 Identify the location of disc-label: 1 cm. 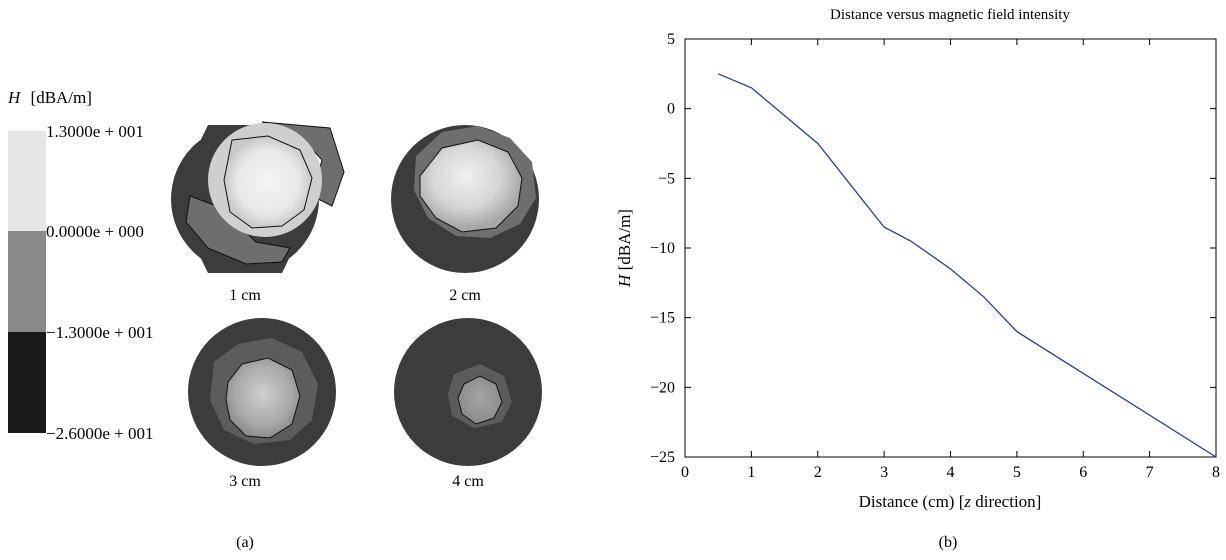
(245, 295).